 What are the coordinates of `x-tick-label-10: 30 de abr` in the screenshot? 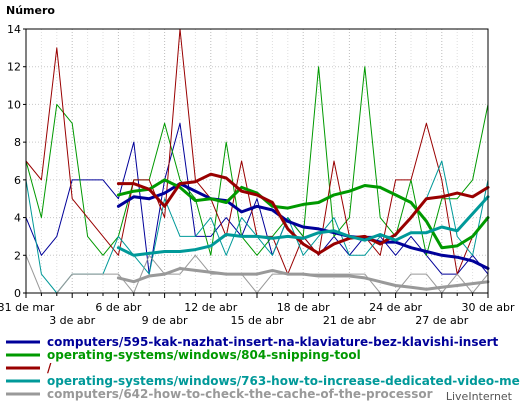 It's located at (488, 307).